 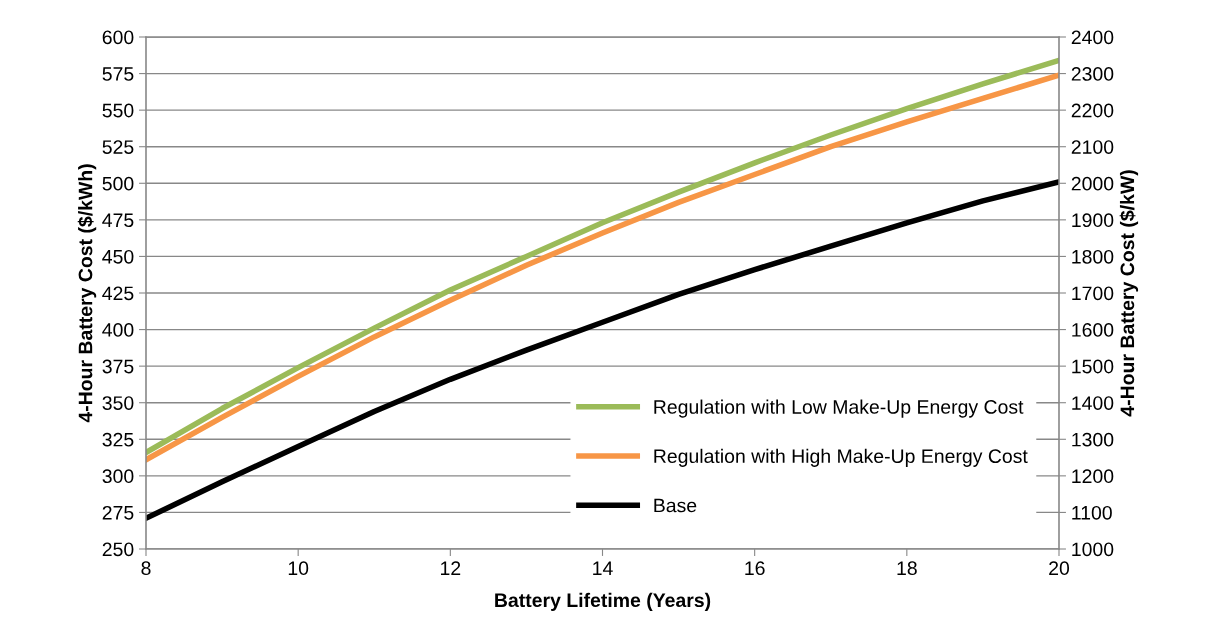 I want to click on y2-tick-label: 1100, so click(x=1092, y=512).